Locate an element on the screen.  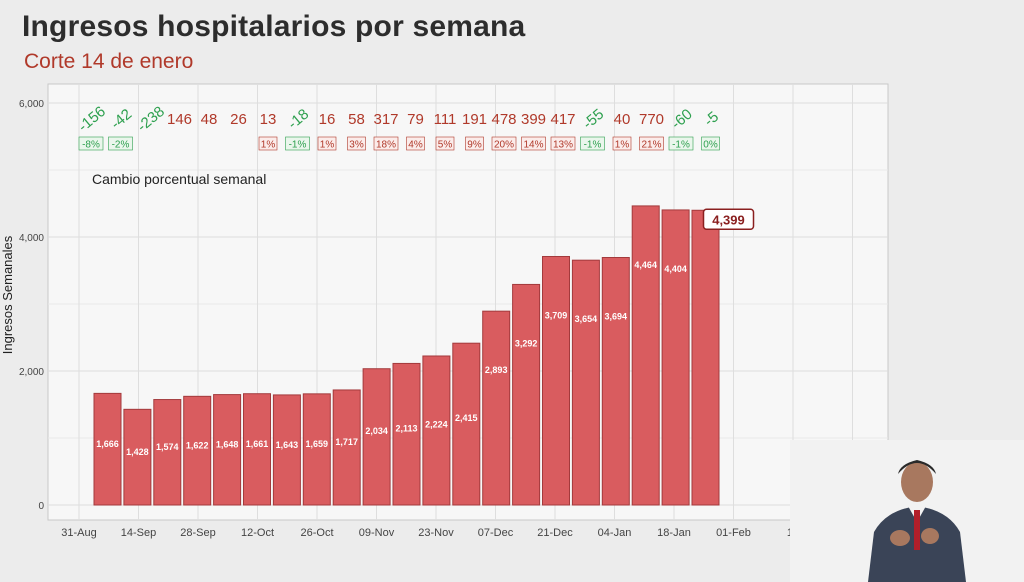
bar-value-label: 1,428 is located at coordinates (137, 452).